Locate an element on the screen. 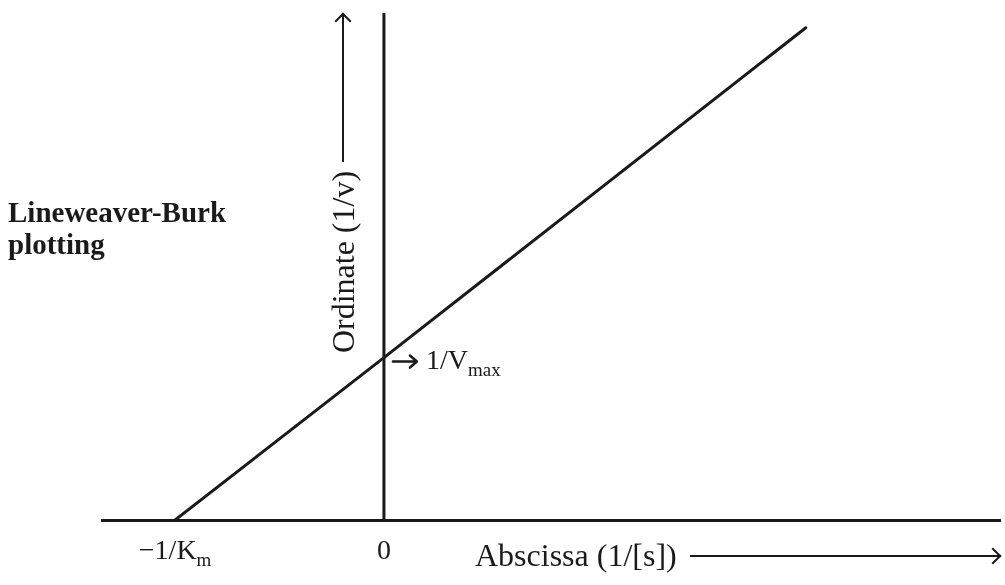 Image resolution: width=1005 pixels, height=585 pixels. y-axis-title: Ordinate (1/v) is located at coordinates (343, 262).